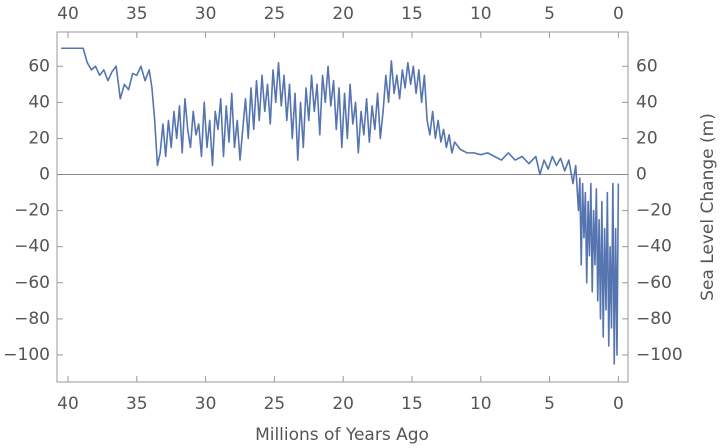 The width and height of the screenshot is (720, 448). Describe the element at coordinates (647, 66) in the screenshot. I see `y-tick-label-right: 60` at that location.